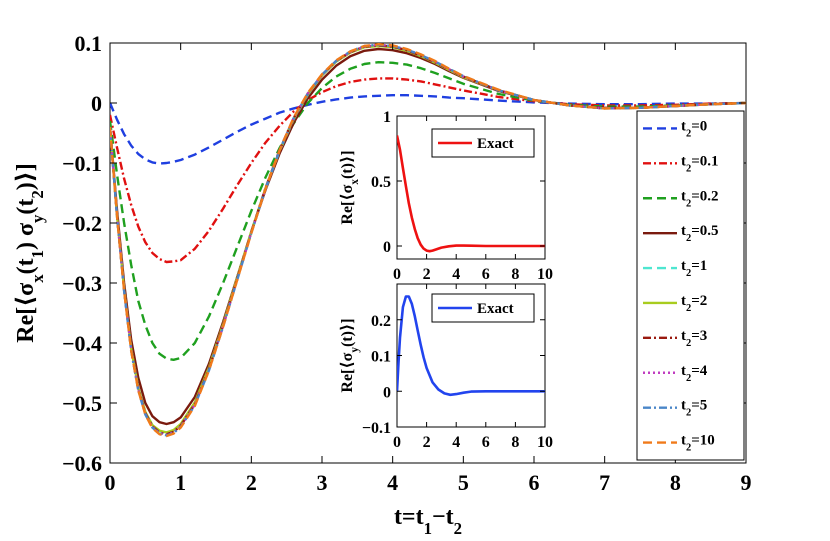 Image resolution: width=830 pixels, height=541 pixels. Describe the element at coordinates (96, 103) in the screenshot. I see `main-y-tick-label: 0` at that location.